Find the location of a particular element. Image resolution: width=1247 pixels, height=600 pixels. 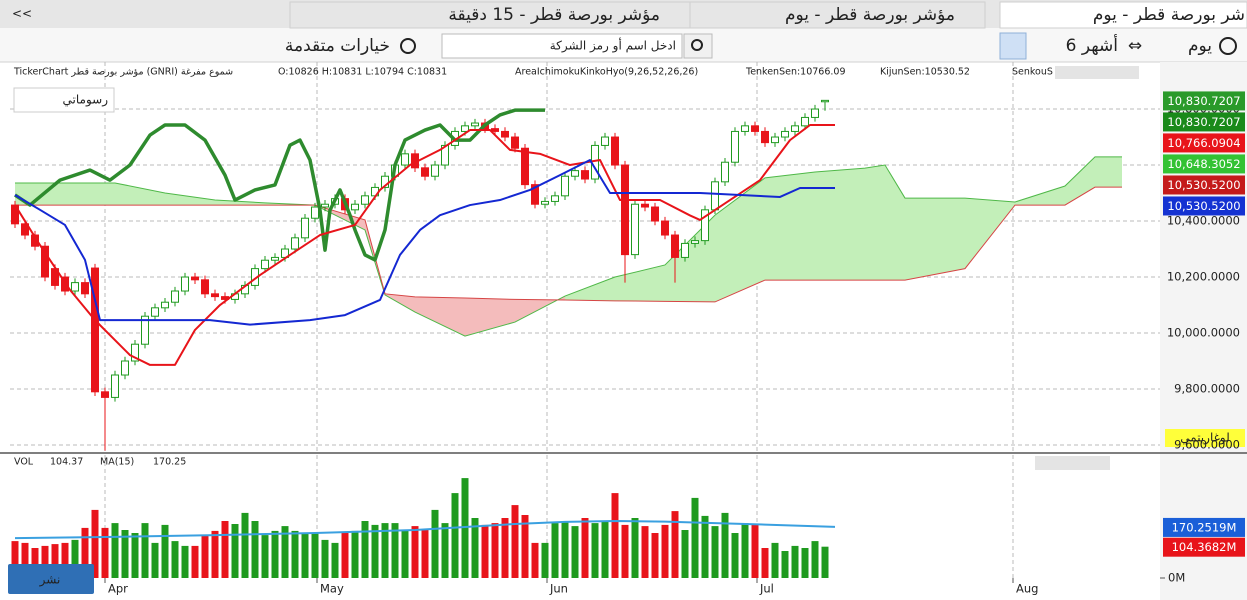

info-senkou: SenkouS is located at coordinates (1032, 72).